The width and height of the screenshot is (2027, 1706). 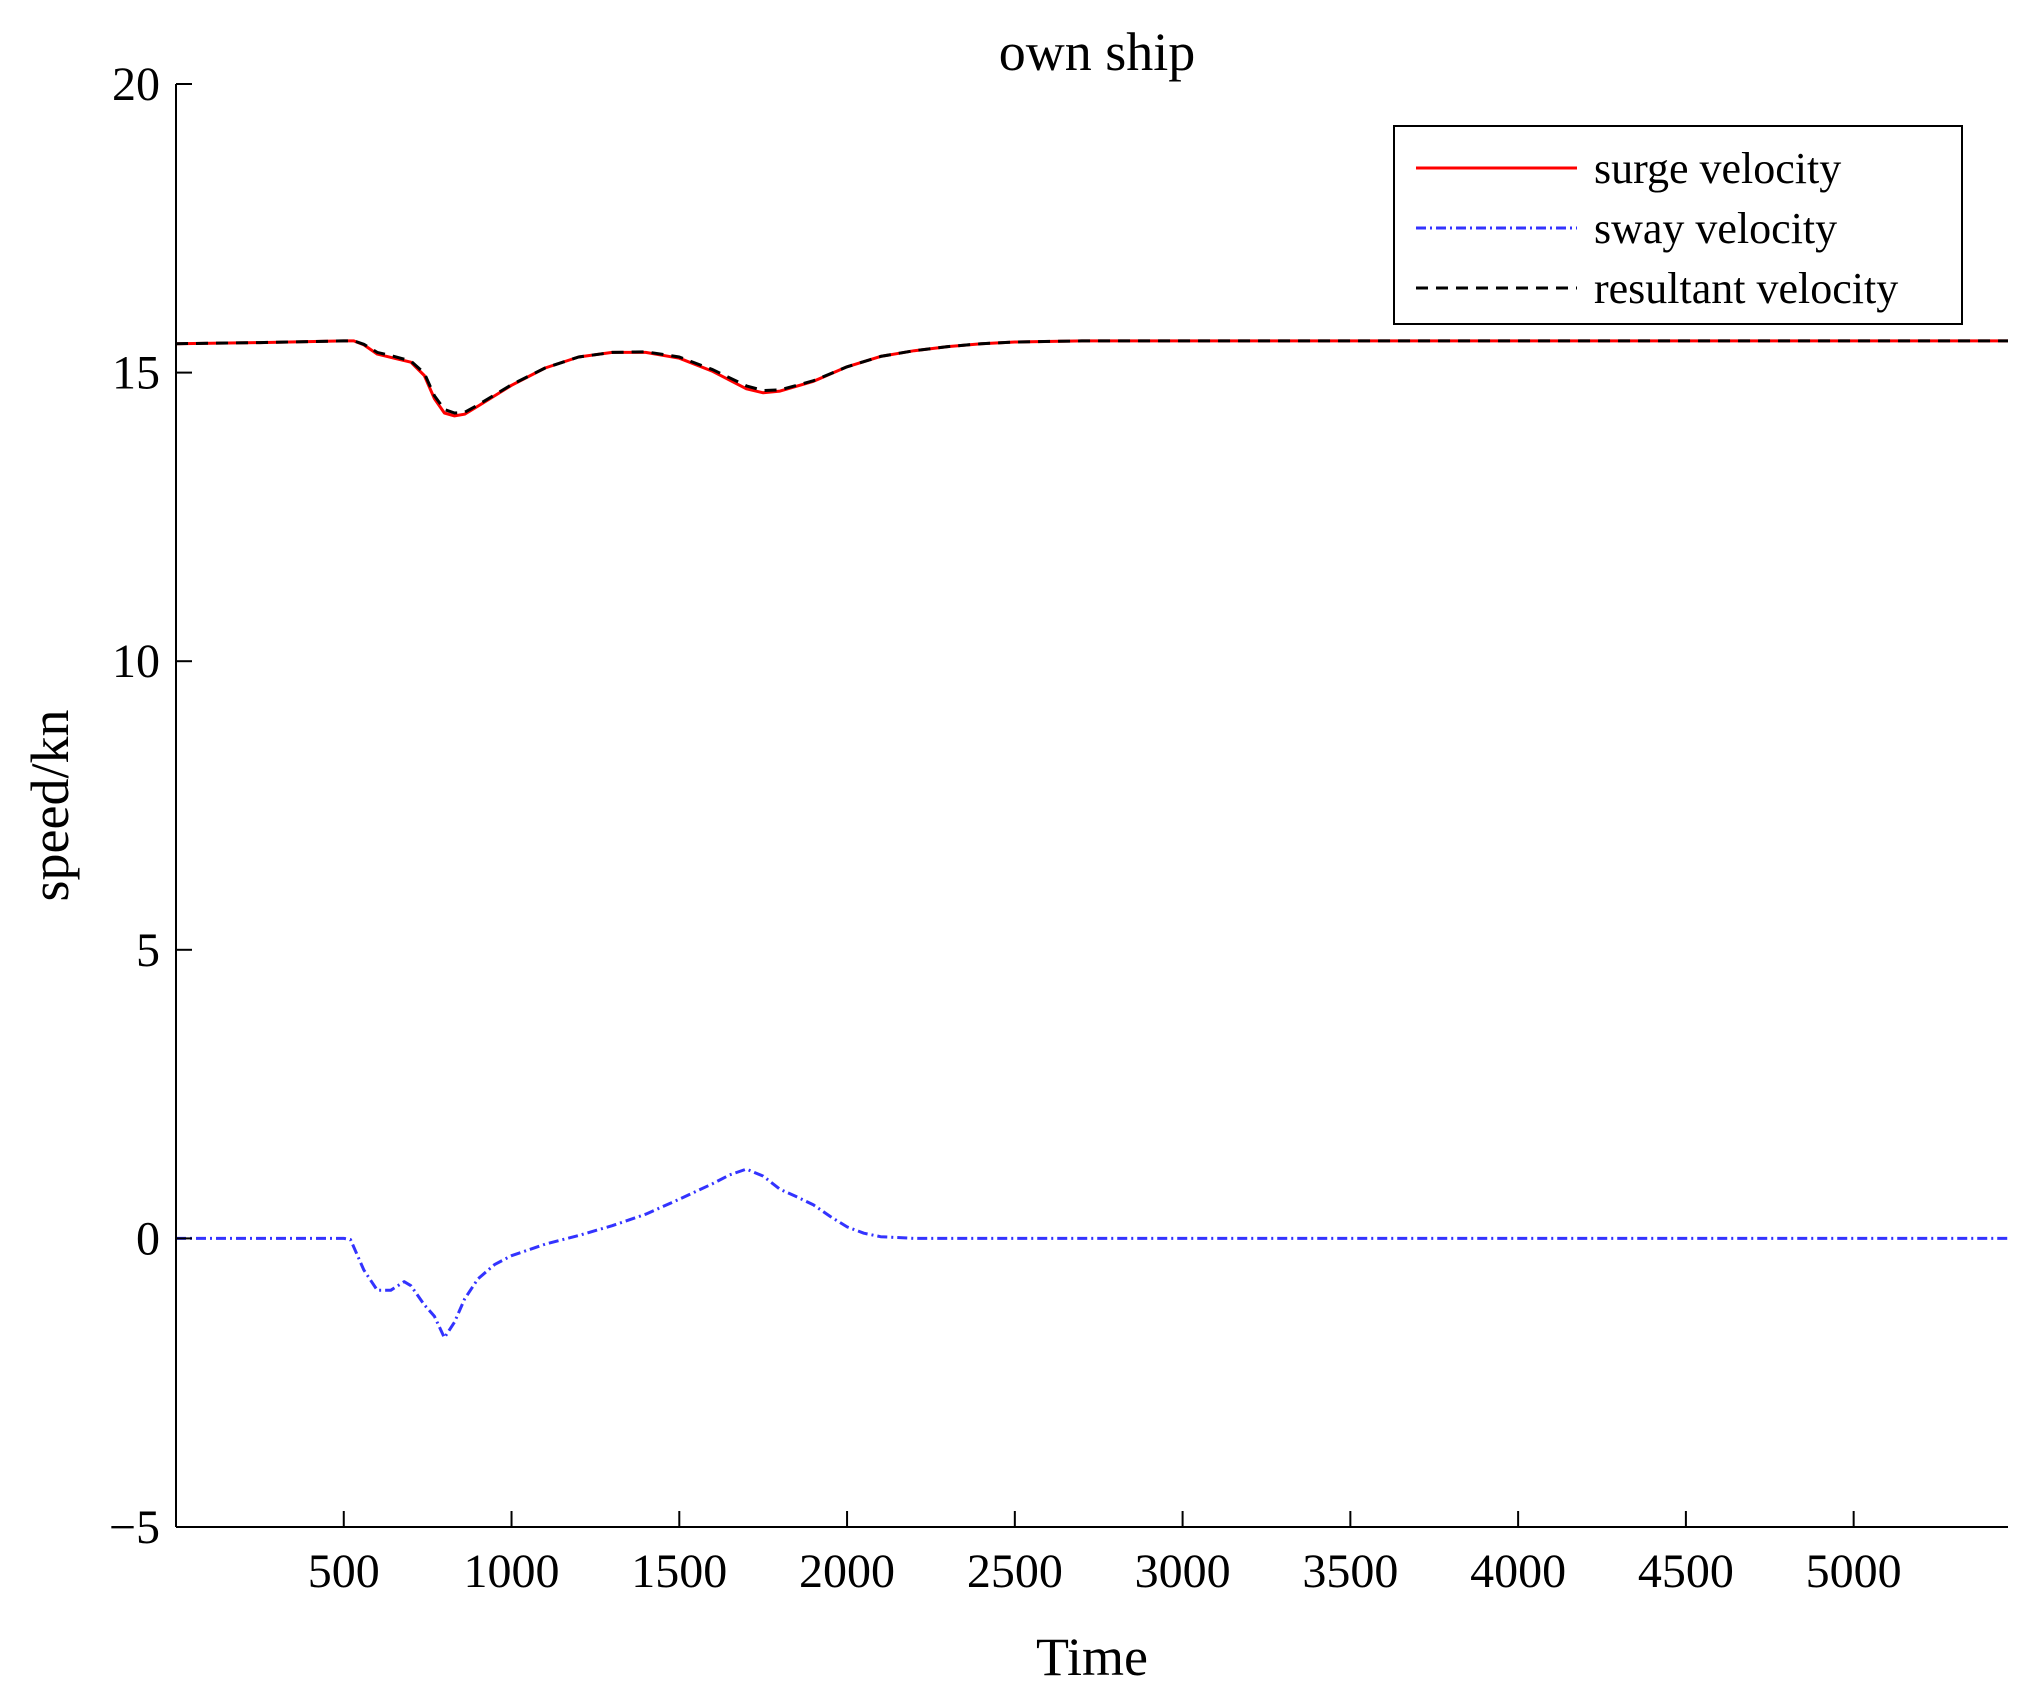 I want to click on y-tick-label: 5, so click(x=148, y=950).